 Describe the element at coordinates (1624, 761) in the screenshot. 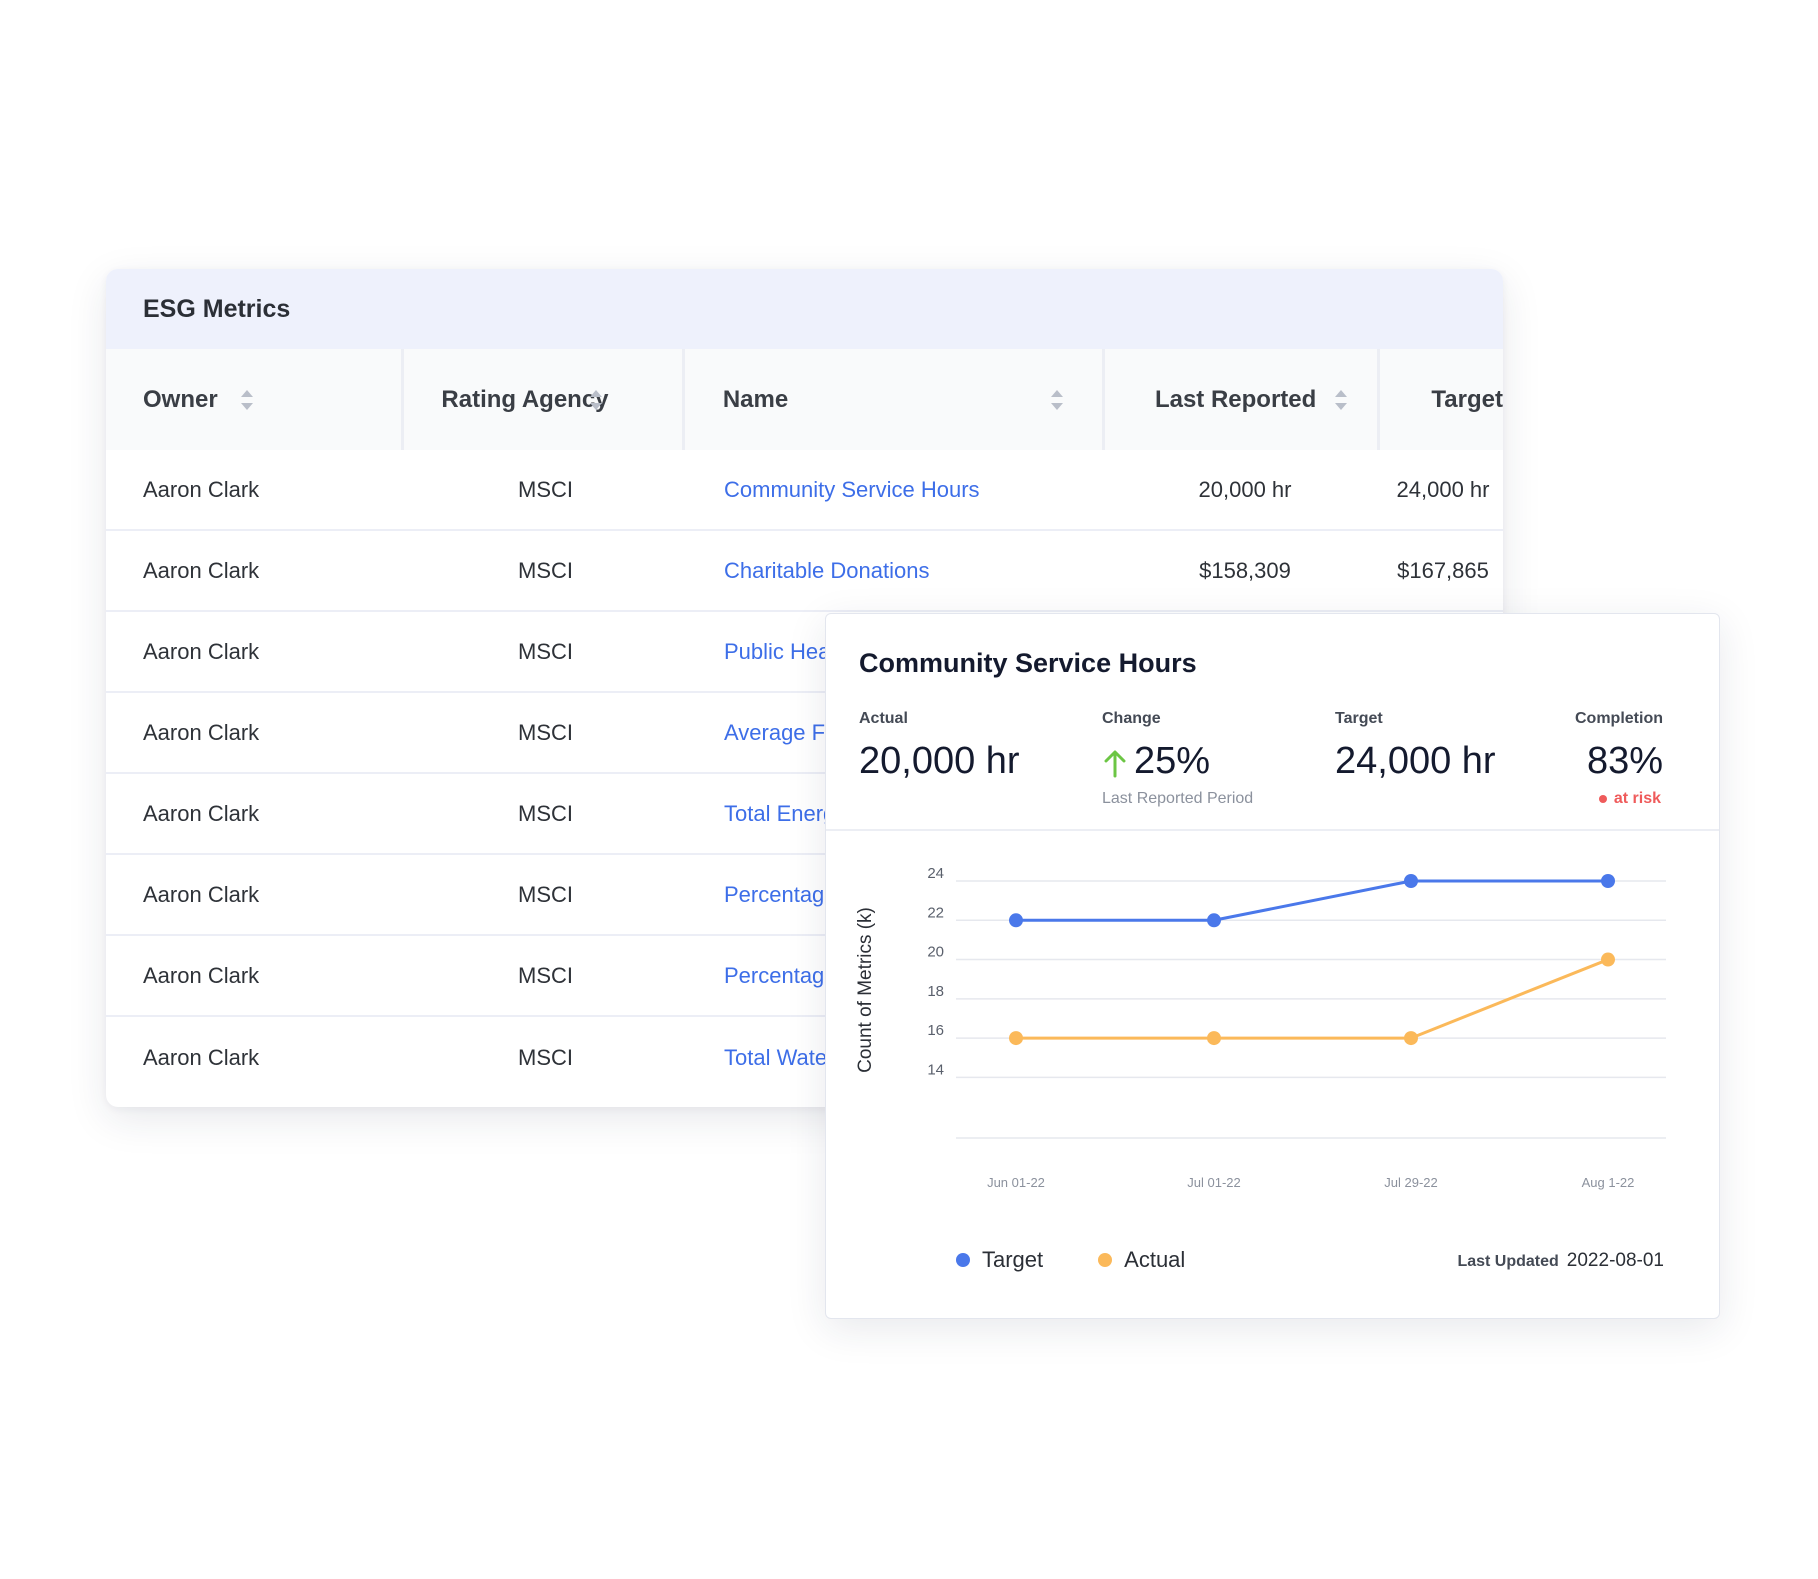

I see `completion-value: 83%` at that location.